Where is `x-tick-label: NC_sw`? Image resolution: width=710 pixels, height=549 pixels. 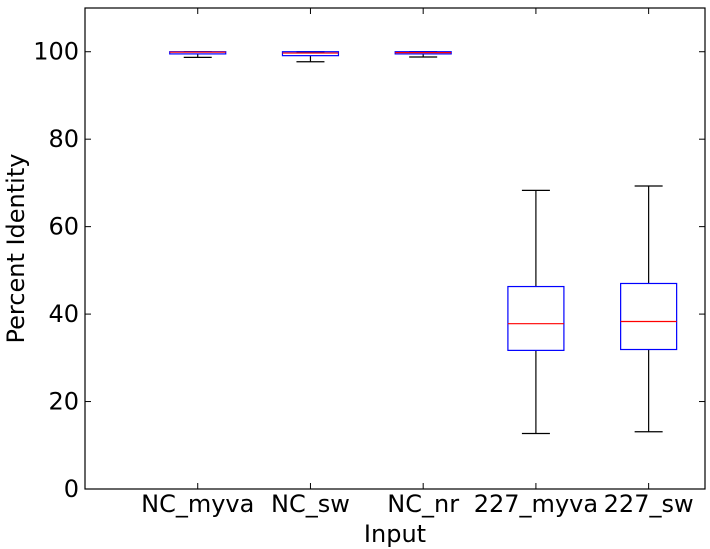 x-tick-label: NC_sw is located at coordinates (310, 504).